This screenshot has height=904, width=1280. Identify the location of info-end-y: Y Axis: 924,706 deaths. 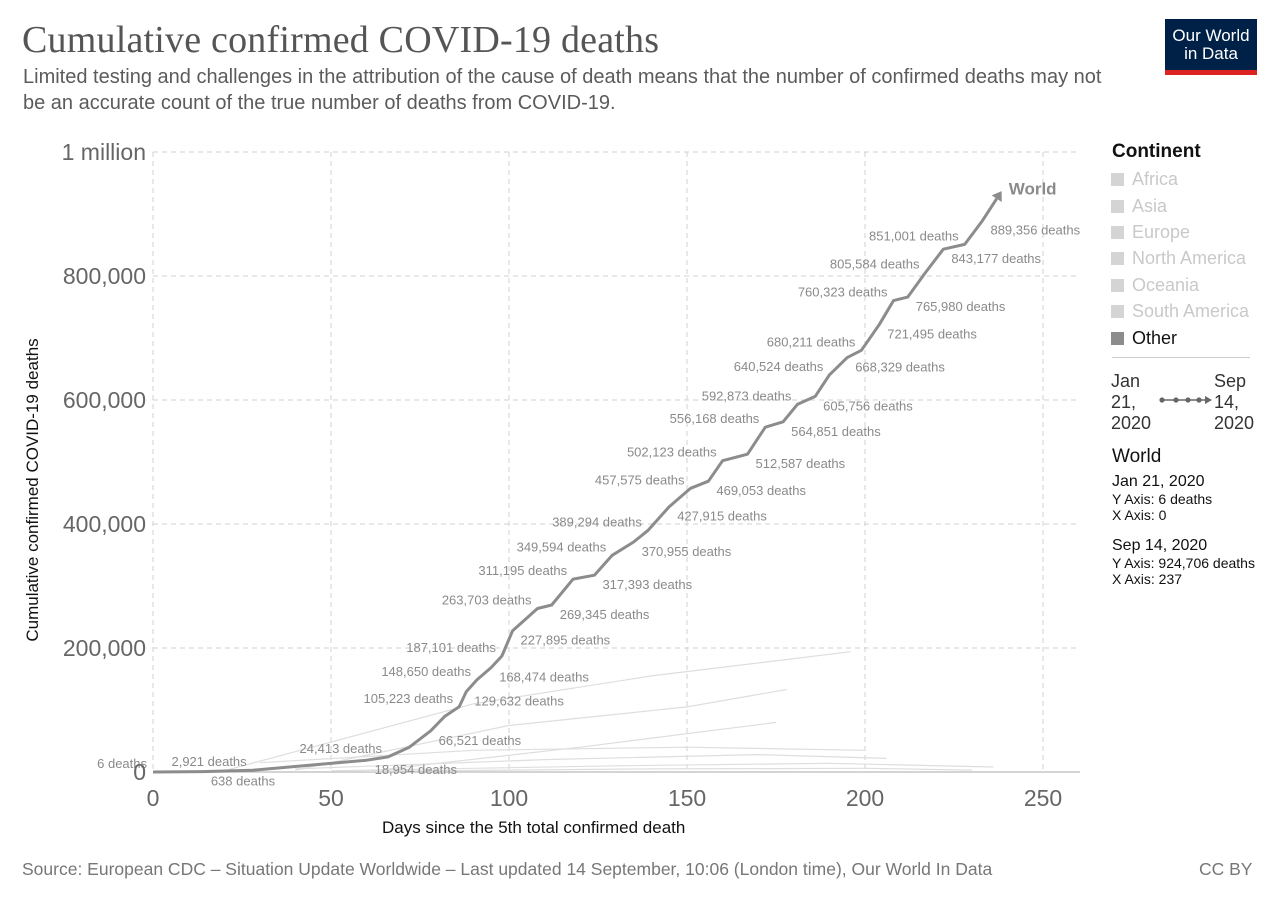
(1183, 563).